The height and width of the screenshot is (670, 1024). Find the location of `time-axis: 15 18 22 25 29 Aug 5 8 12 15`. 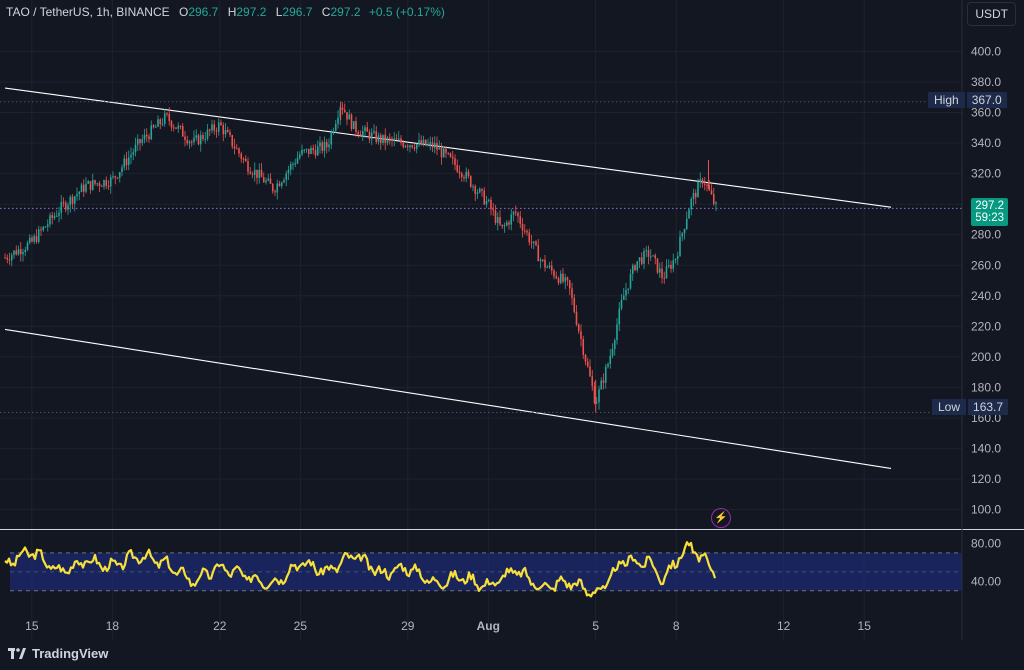

time-axis: 15 18 22 25 29 Aug 5 8 12 15 is located at coordinates (448, 626).